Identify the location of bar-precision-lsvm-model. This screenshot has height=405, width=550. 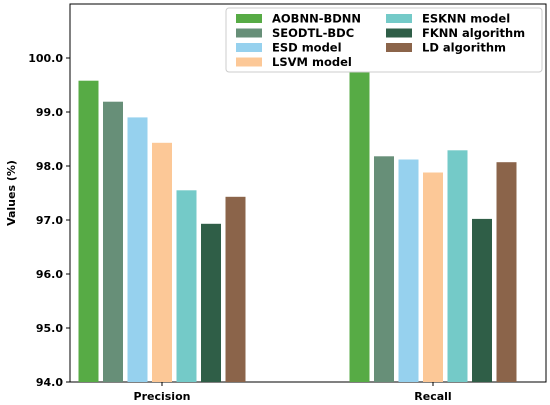
(162, 262).